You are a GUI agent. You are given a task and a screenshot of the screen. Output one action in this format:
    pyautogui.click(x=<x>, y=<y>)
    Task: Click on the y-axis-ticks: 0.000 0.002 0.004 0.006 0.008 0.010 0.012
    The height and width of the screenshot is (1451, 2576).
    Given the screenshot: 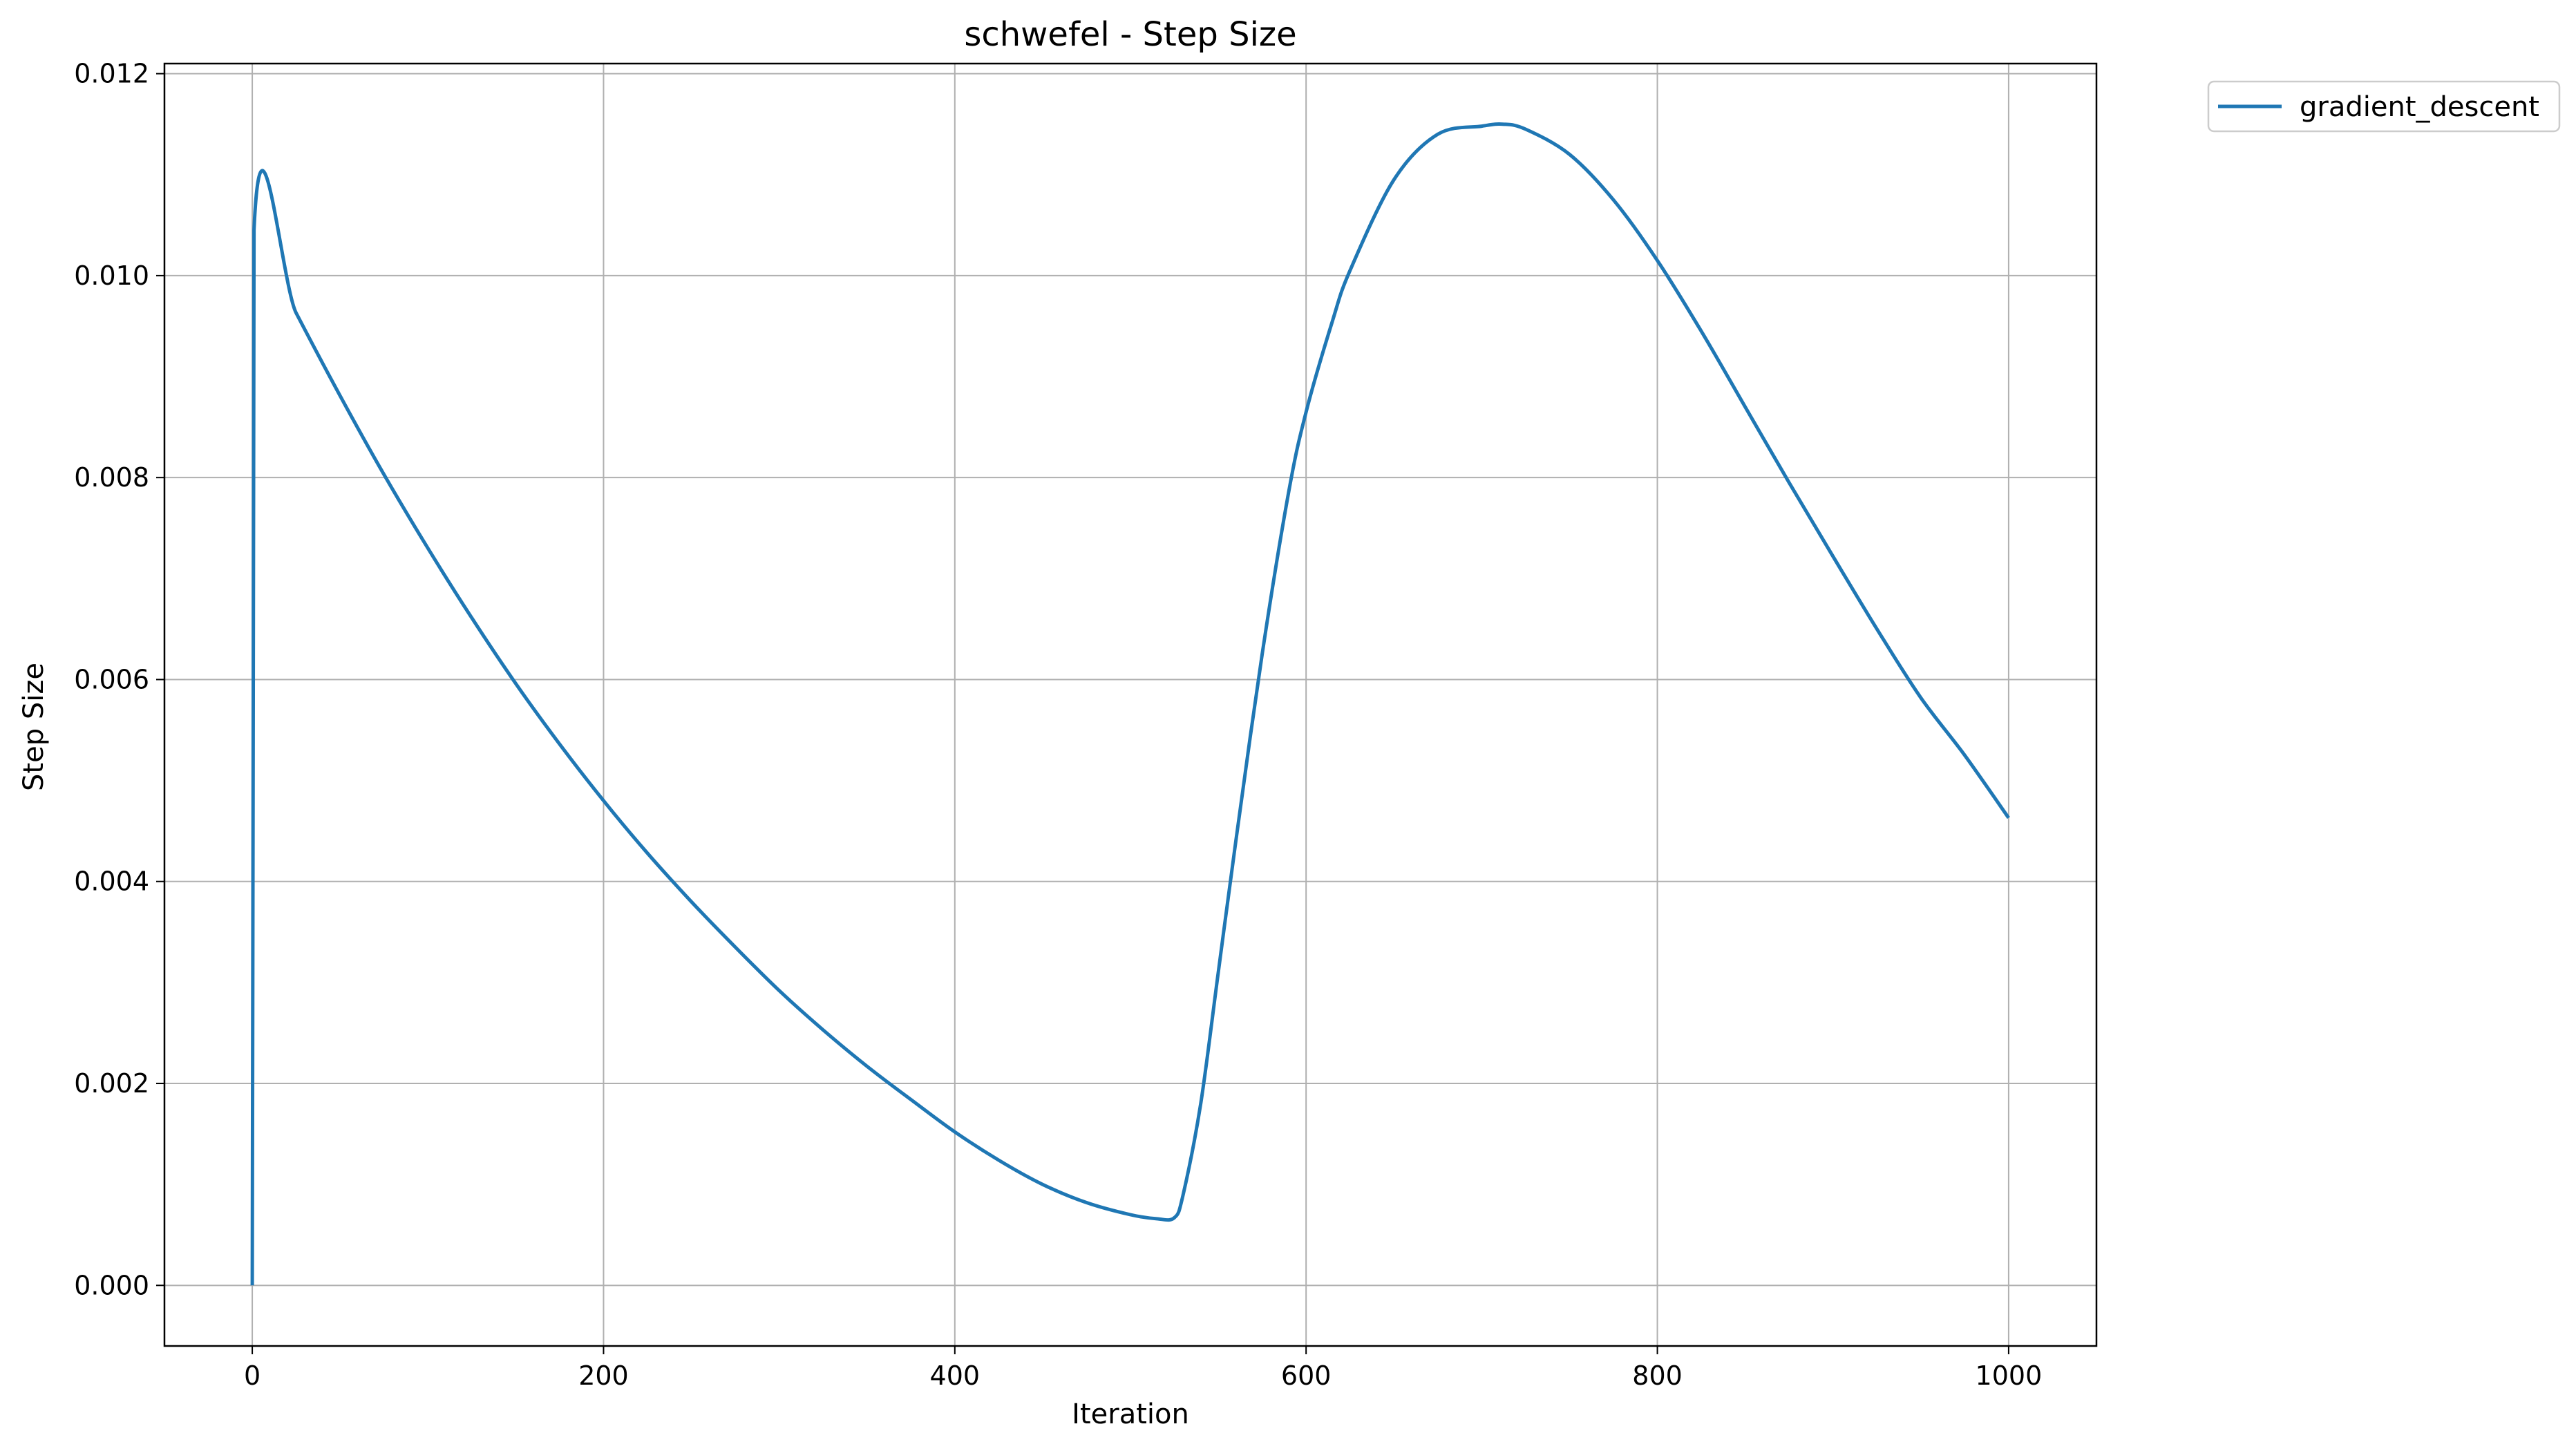 What is the action you would take?
    pyautogui.click(x=119, y=679)
    